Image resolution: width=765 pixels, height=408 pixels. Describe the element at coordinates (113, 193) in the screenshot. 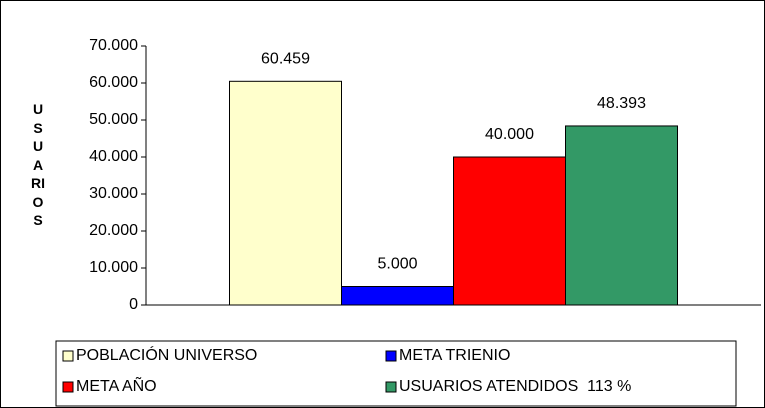

I see `y-tick-label: 30.000` at that location.